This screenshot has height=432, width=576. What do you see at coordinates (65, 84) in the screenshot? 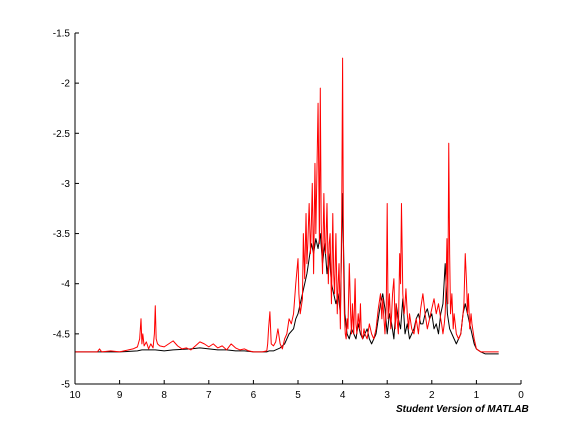
I see `y-tick-label: -2` at bounding box center [65, 84].